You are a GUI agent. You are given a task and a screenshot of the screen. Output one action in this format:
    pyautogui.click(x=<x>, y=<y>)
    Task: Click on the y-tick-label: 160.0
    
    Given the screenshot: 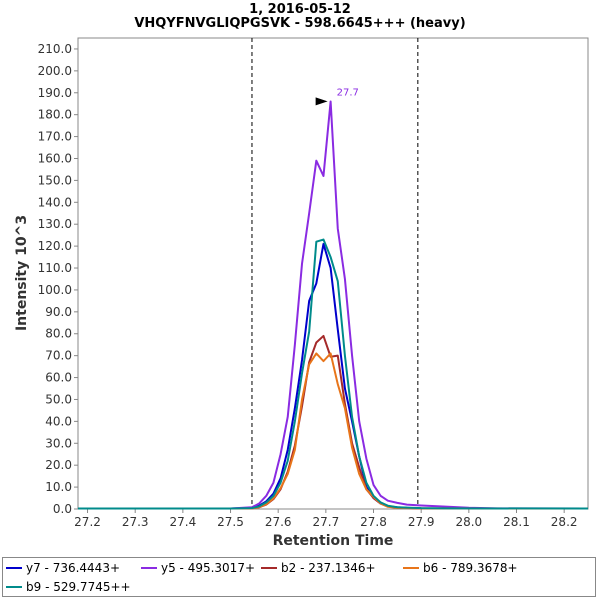 What is the action you would take?
    pyautogui.click(x=55, y=158)
    